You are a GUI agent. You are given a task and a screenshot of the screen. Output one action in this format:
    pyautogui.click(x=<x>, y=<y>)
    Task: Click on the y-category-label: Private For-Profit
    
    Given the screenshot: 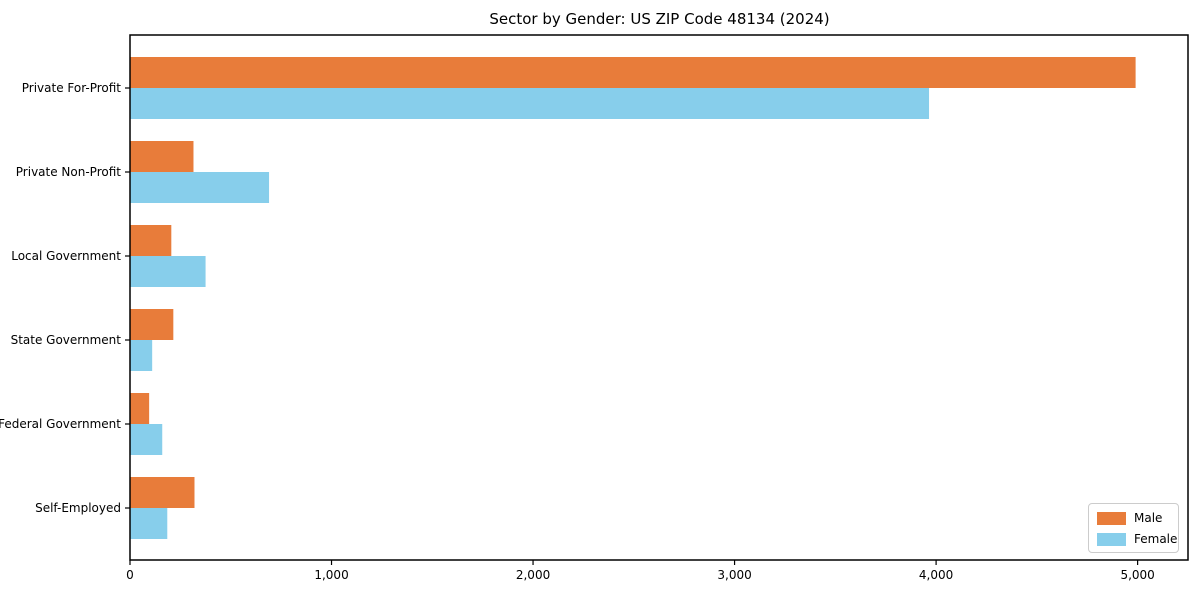 What is the action you would take?
    pyautogui.click(x=72, y=88)
    